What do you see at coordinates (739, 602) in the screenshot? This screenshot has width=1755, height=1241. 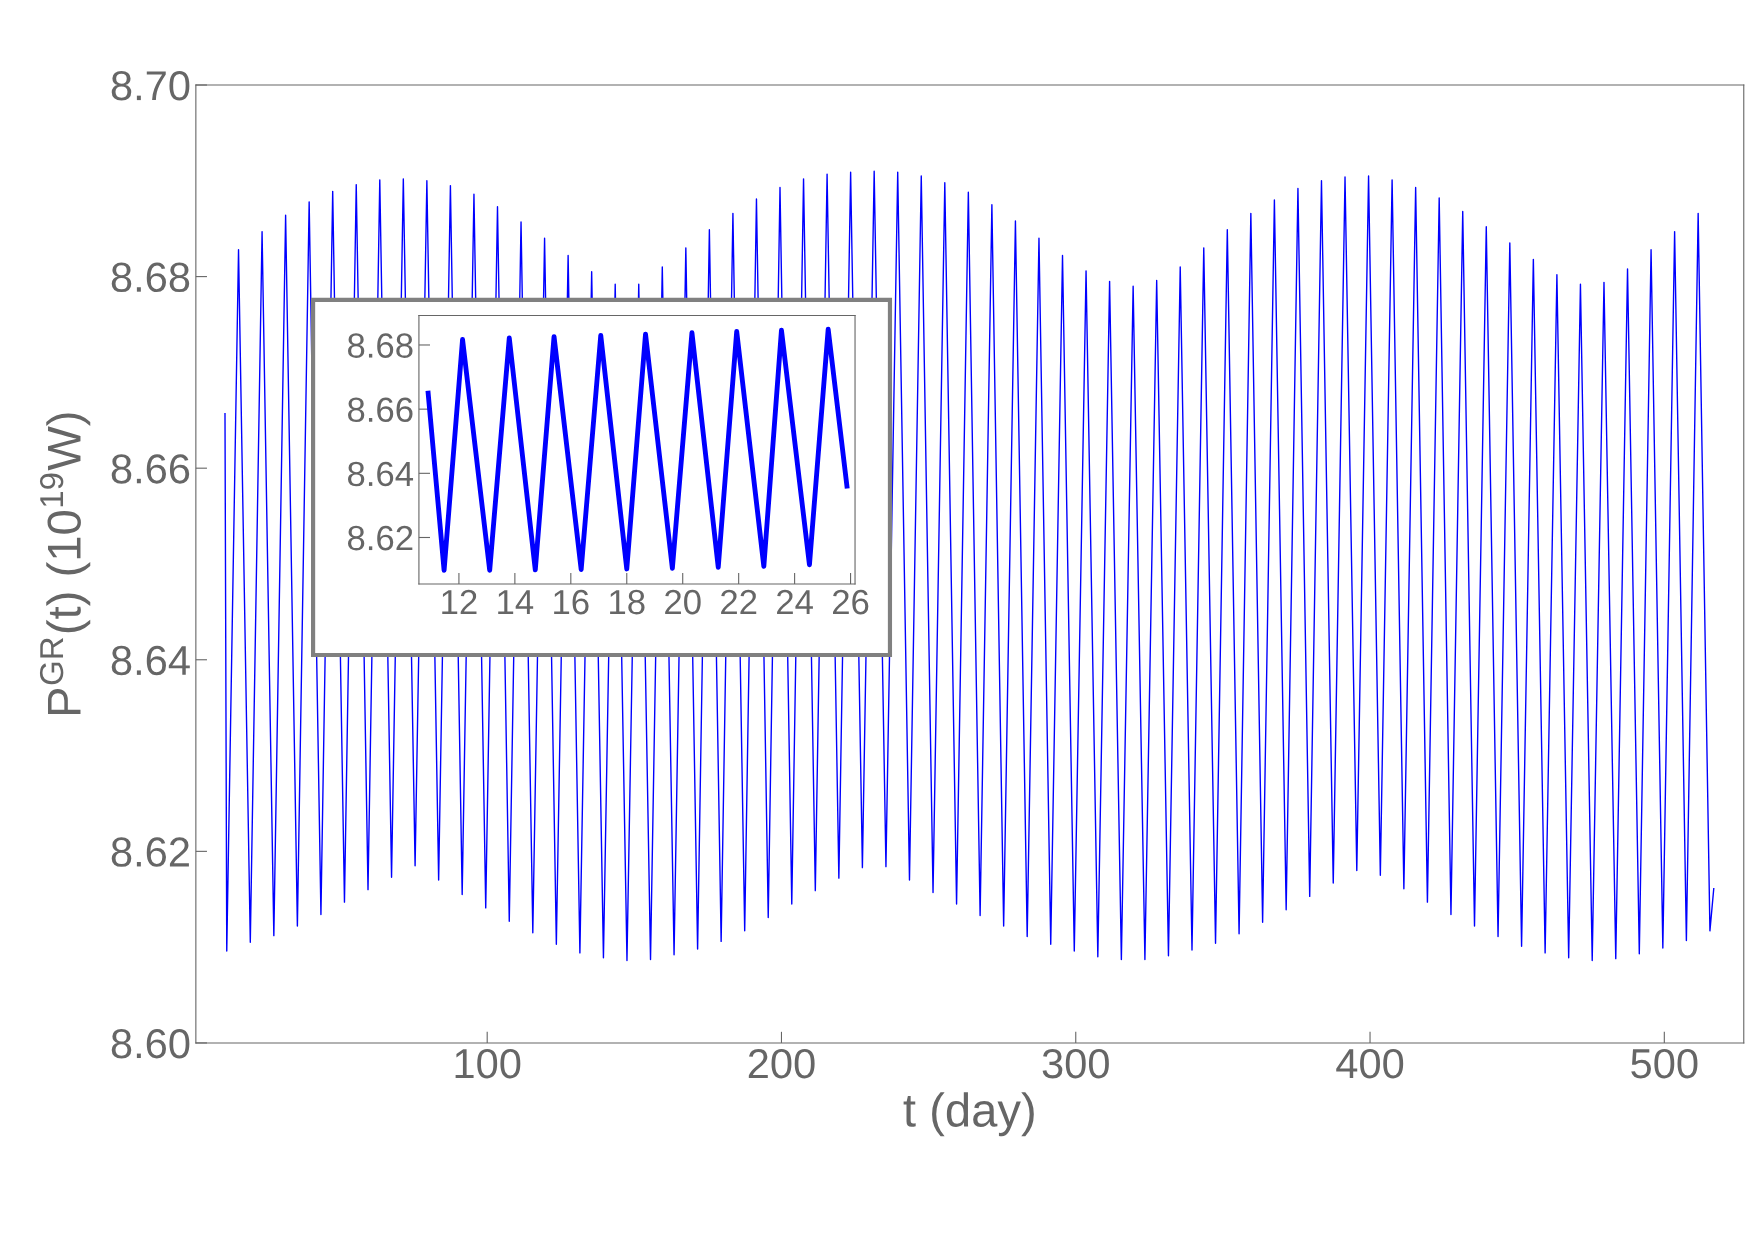 I see `x-tick-label: 22` at bounding box center [739, 602].